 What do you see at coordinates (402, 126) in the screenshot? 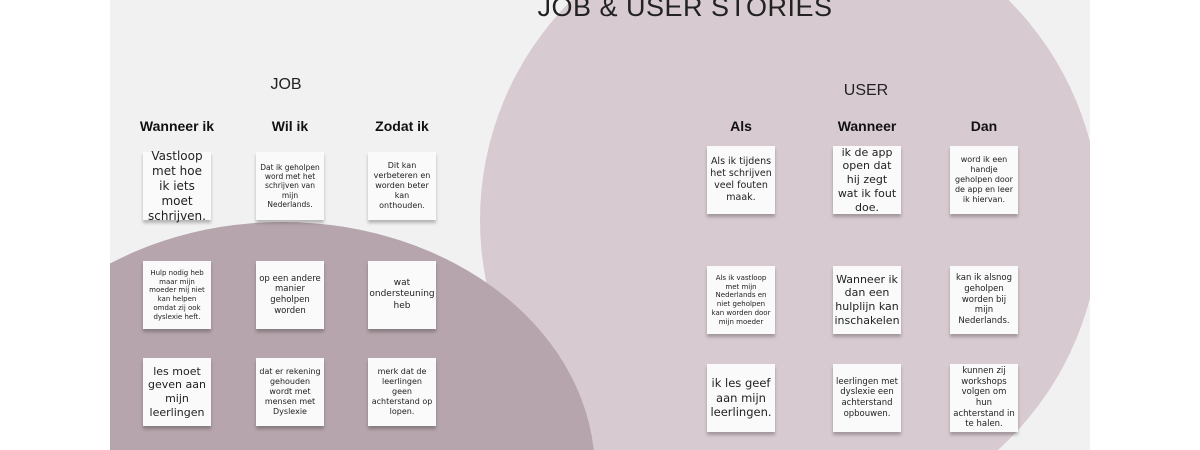
I see `column-header: Zodat ik` at bounding box center [402, 126].